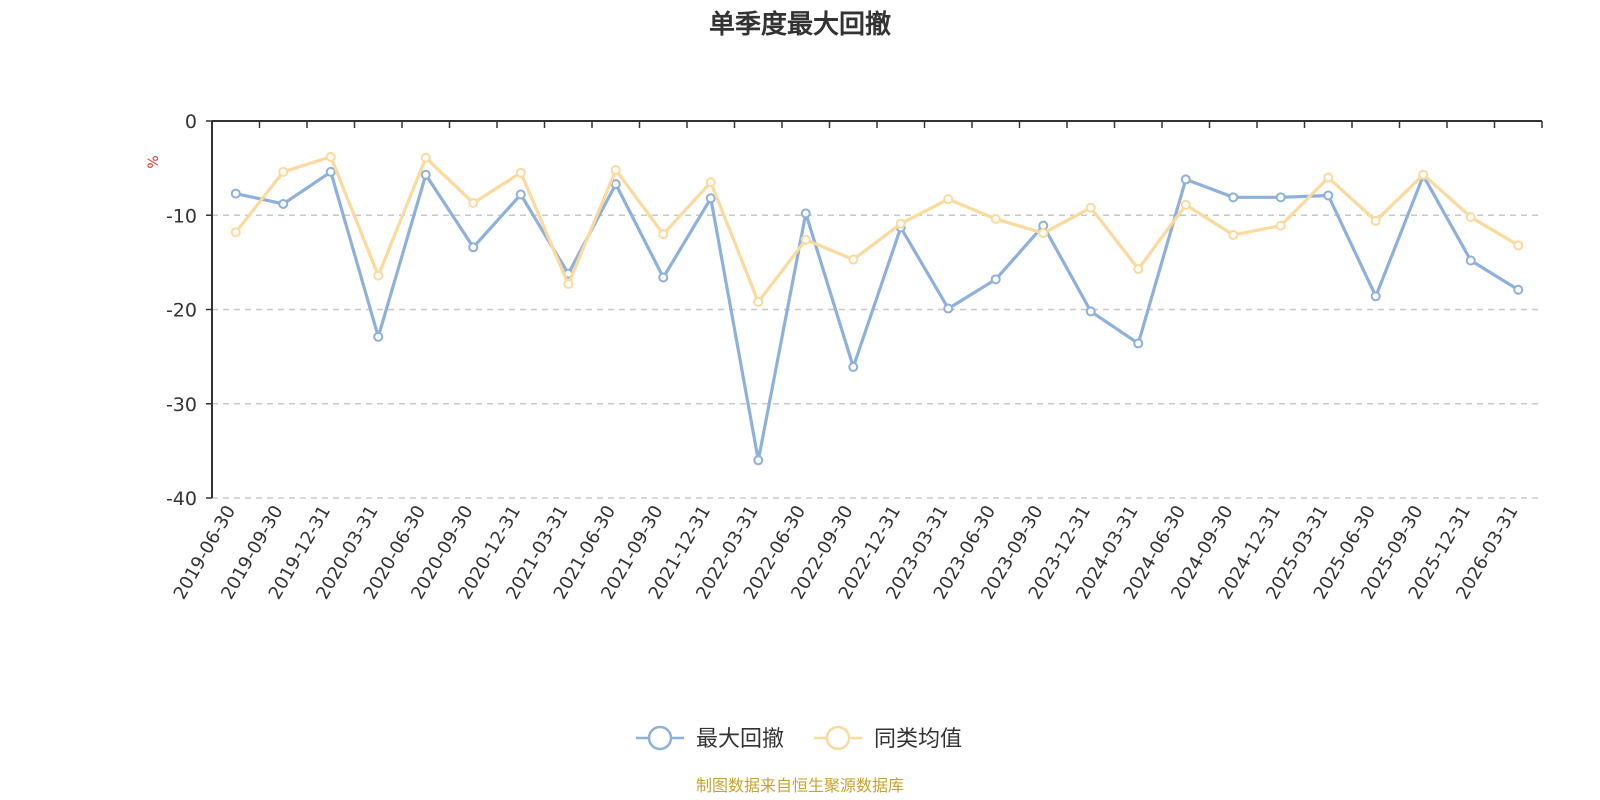  I want to click on legend-item-1: 最大回撤, so click(710, 738).